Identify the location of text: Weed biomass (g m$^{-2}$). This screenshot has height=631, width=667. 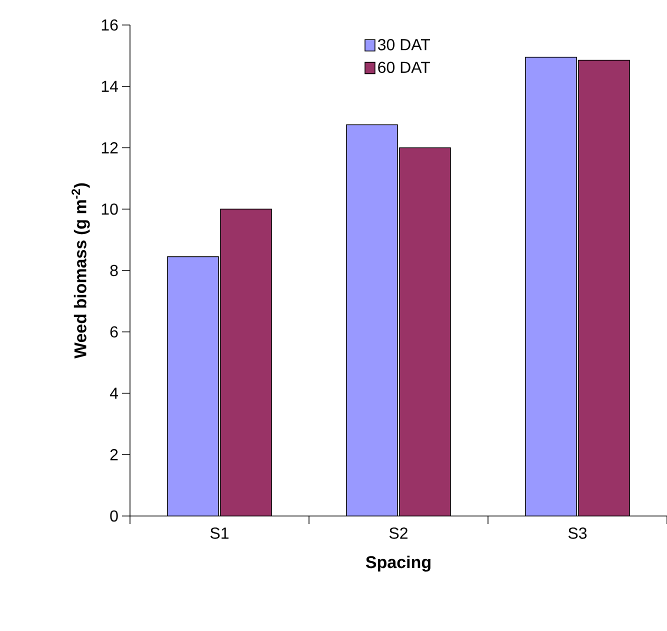
(81, 271).